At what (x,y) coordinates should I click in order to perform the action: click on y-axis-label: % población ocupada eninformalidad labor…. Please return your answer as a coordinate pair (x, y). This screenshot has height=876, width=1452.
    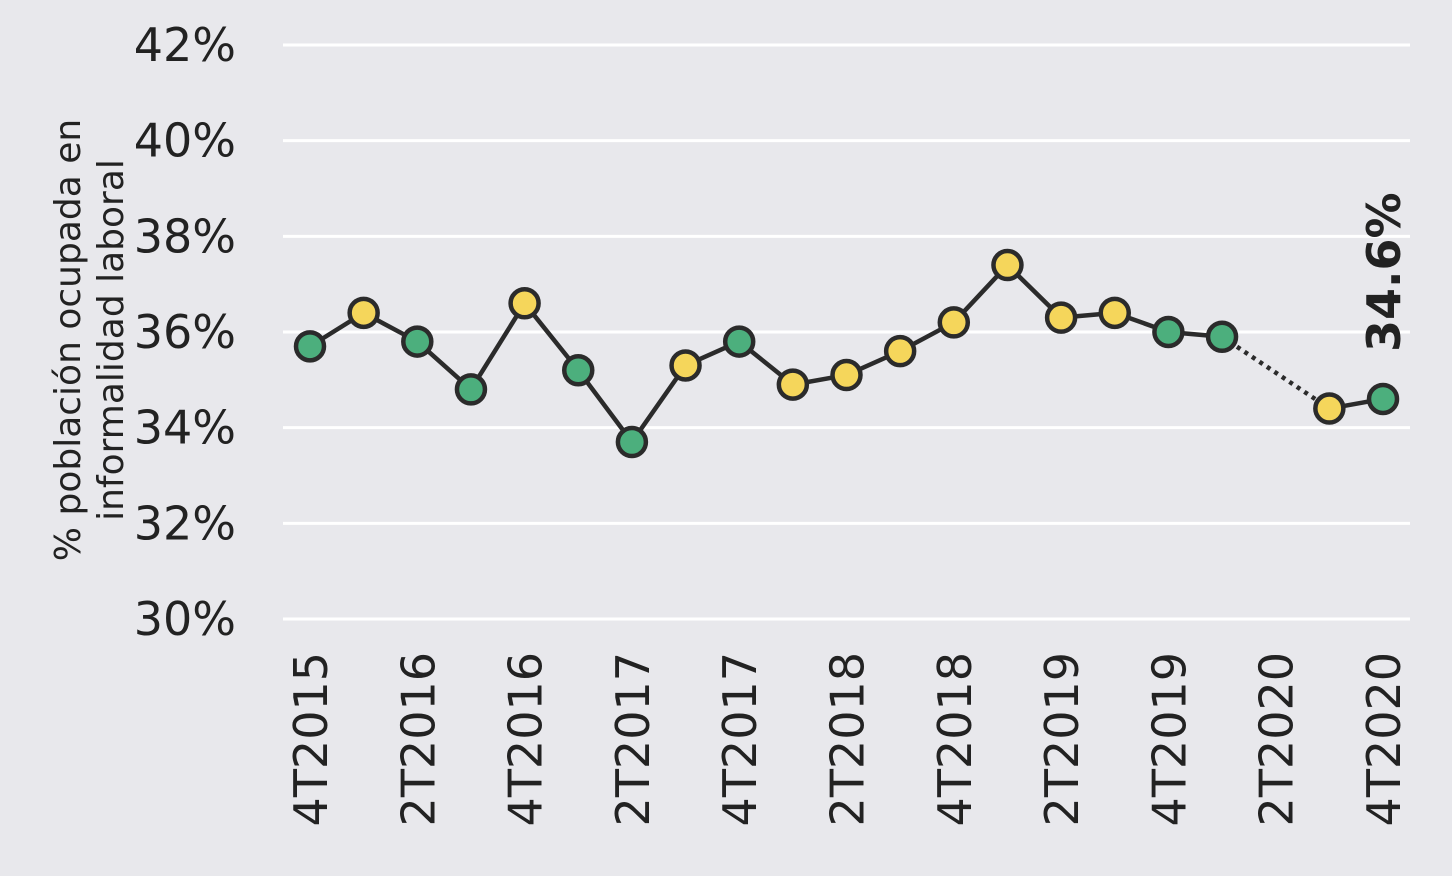
    Looking at the image, I should click on (90, 340).